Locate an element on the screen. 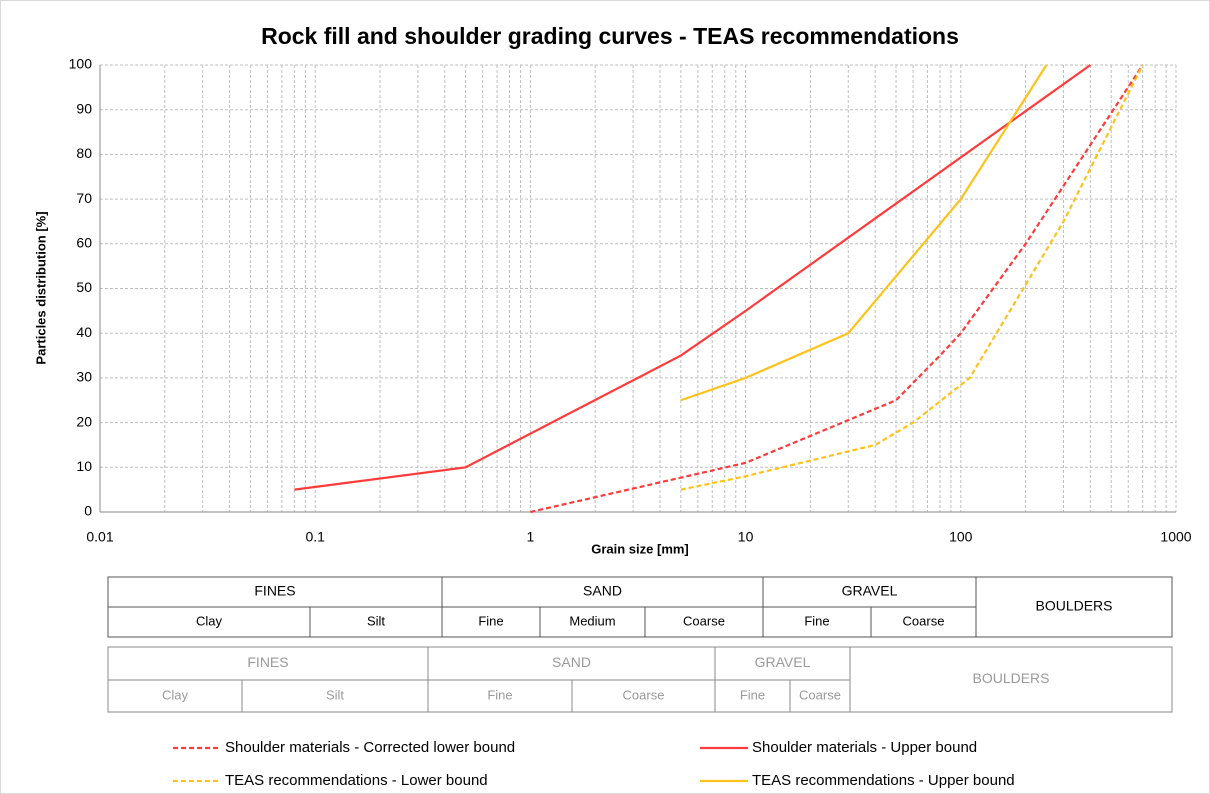  y-tick-label: 40 is located at coordinates (84, 332).